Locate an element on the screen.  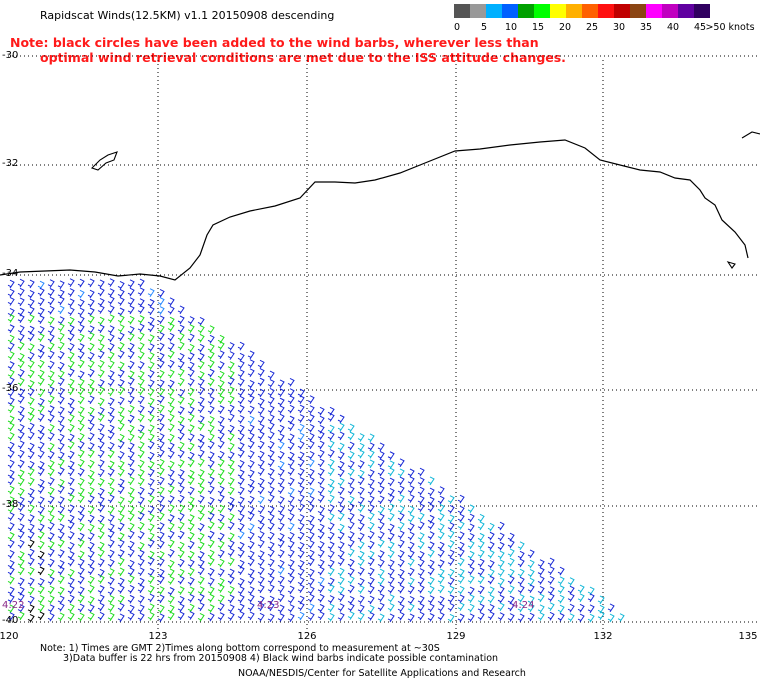
island-outline-east is located at coordinates (743, 200).